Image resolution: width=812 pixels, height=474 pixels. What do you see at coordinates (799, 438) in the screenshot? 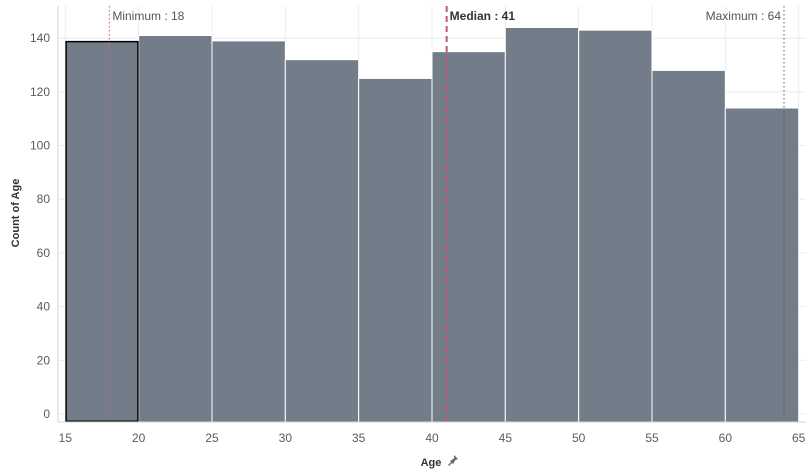
I see `x-tick-label: 65` at bounding box center [799, 438].